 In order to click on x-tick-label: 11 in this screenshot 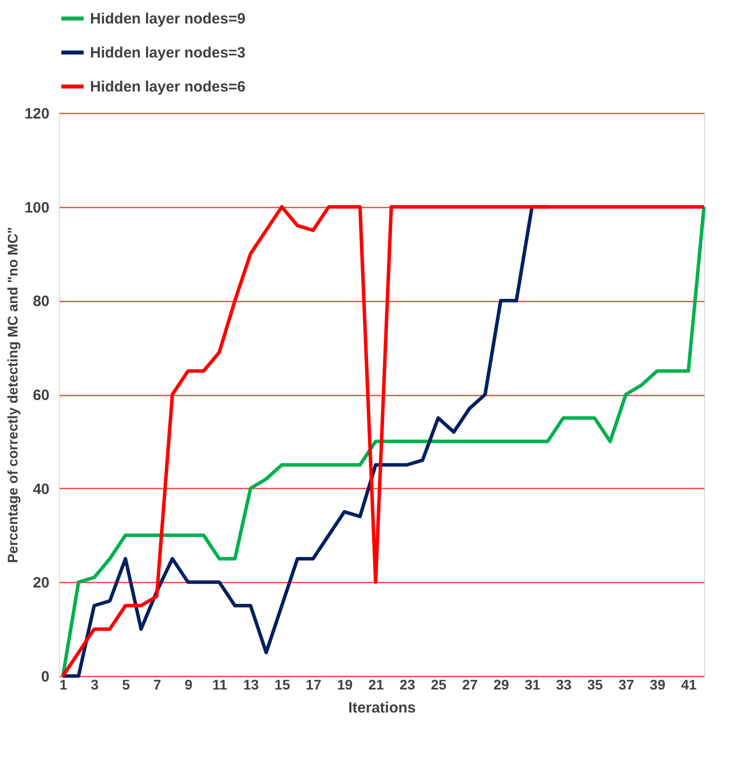, I will do `click(220, 684)`.